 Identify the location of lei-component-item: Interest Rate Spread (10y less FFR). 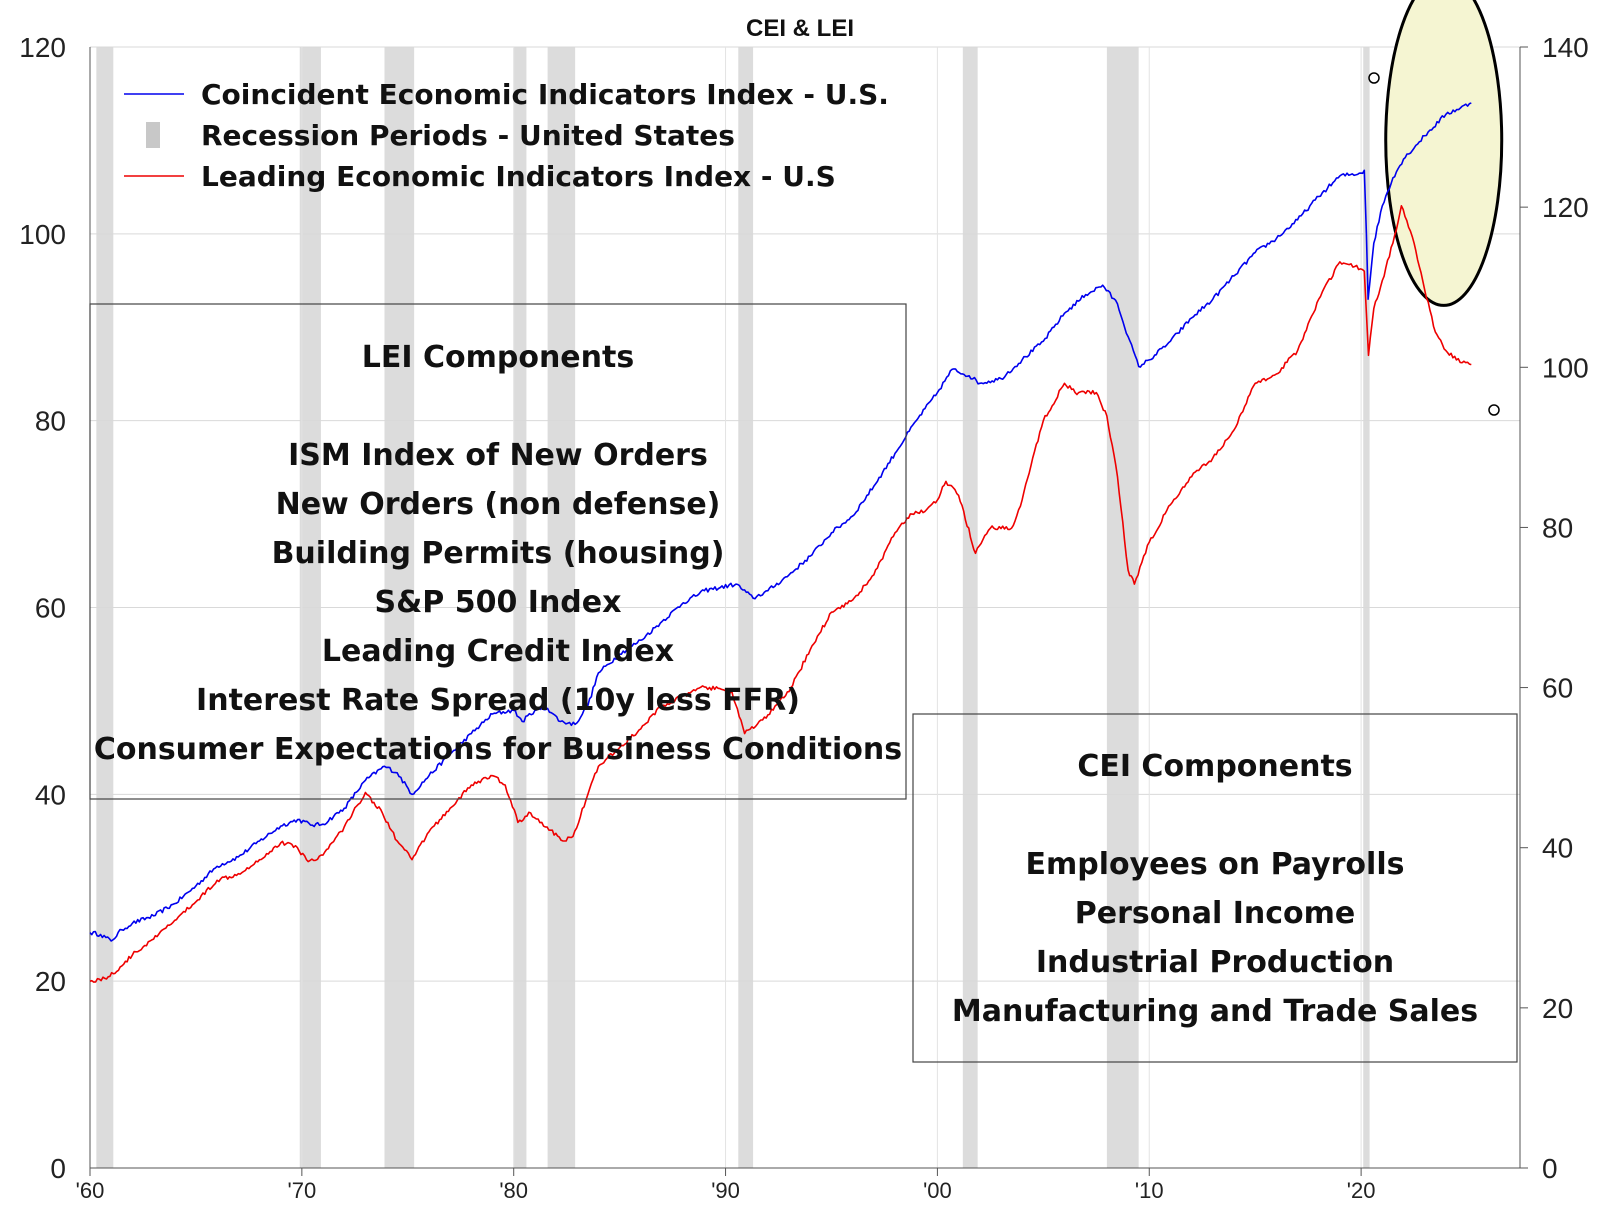
(498, 700).